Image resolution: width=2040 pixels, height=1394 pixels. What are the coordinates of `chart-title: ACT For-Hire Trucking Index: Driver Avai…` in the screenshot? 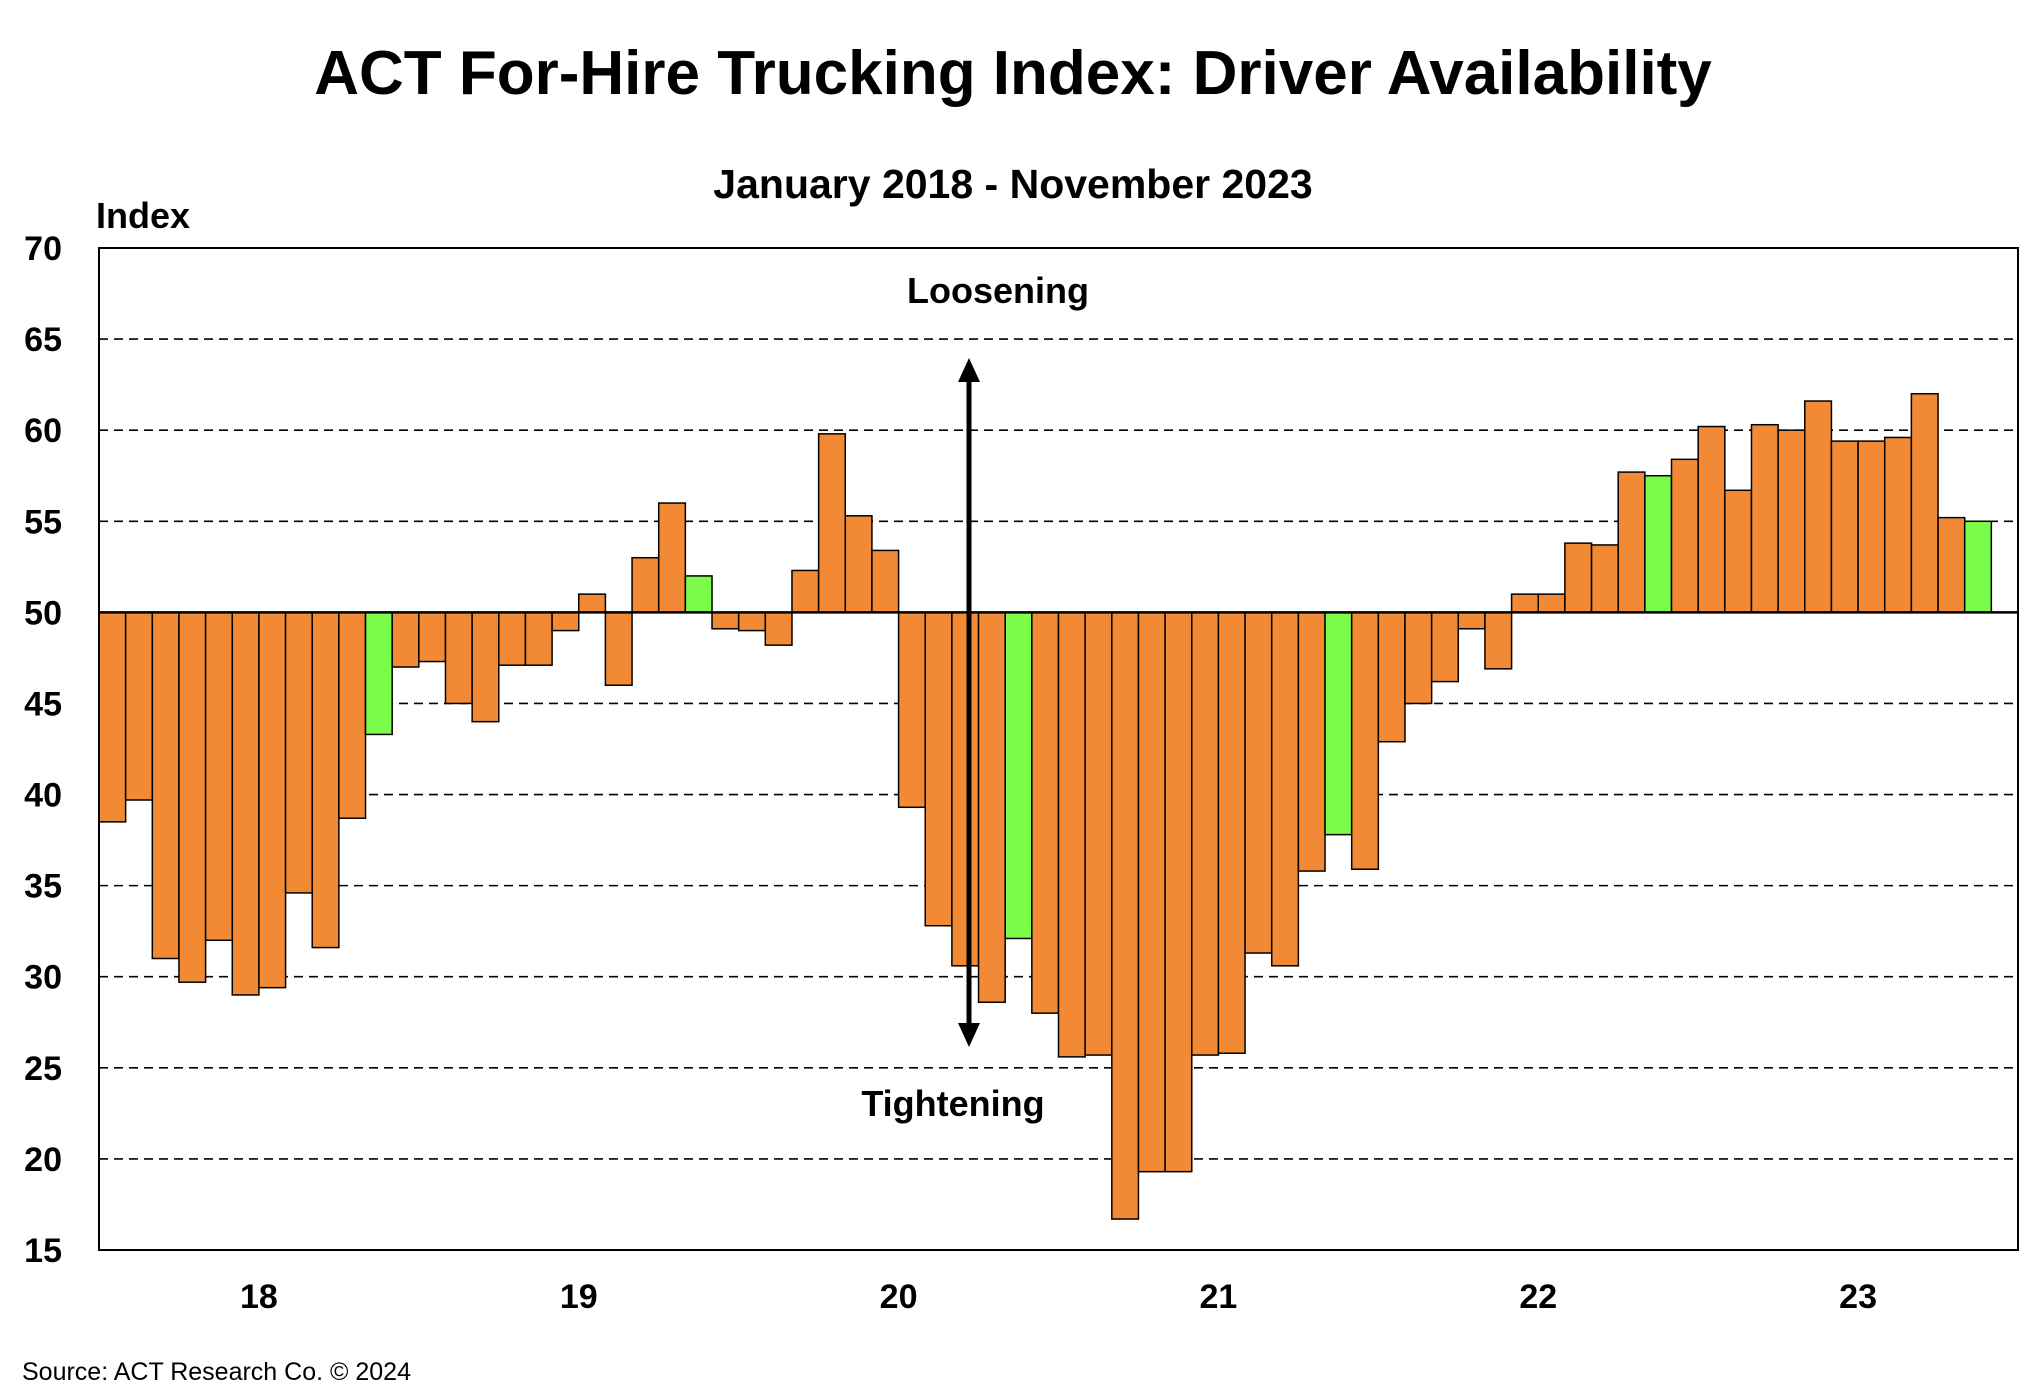 It's located at (1013, 73).